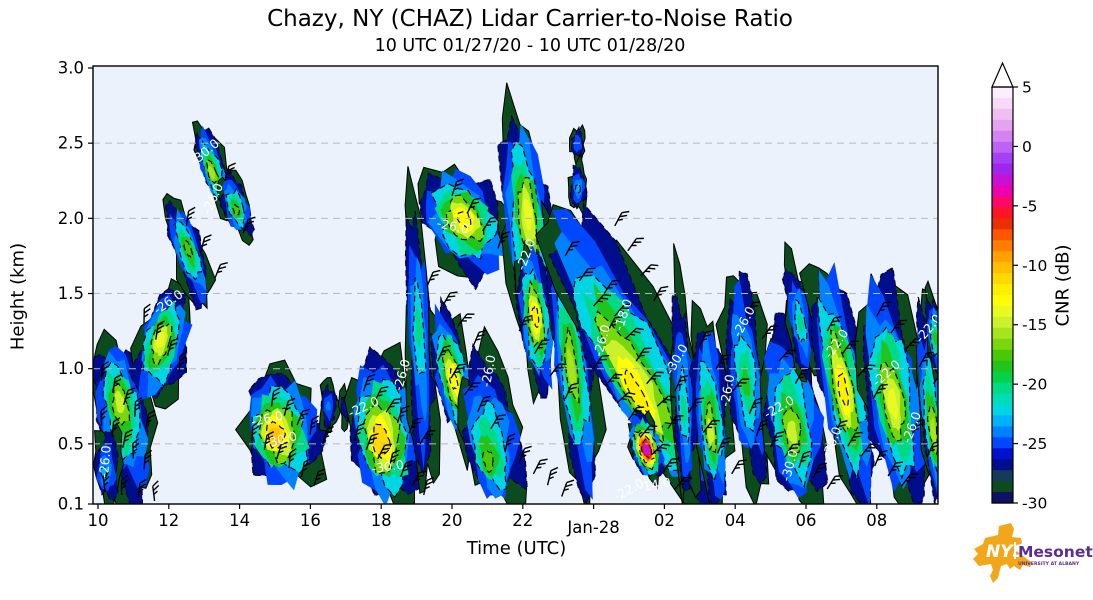 This screenshot has height=600, width=1093. I want to click on ny-state-shape-icon, so click(1002, 553).